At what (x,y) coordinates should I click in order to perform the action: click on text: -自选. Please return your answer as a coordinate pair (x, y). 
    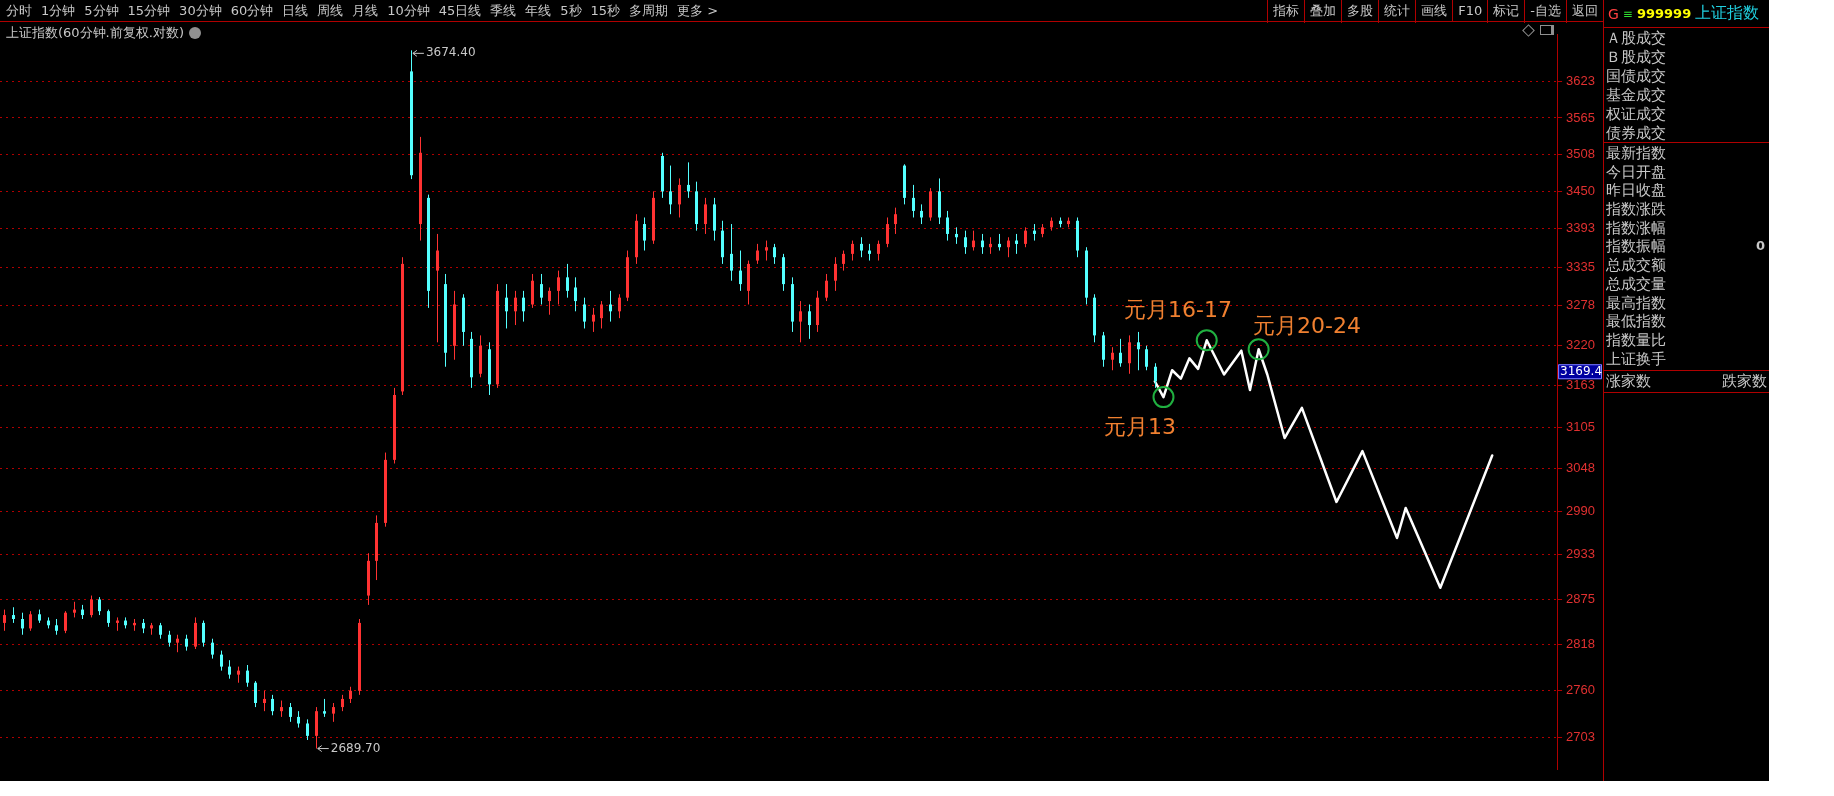
    Looking at the image, I should click on (1545, 11).